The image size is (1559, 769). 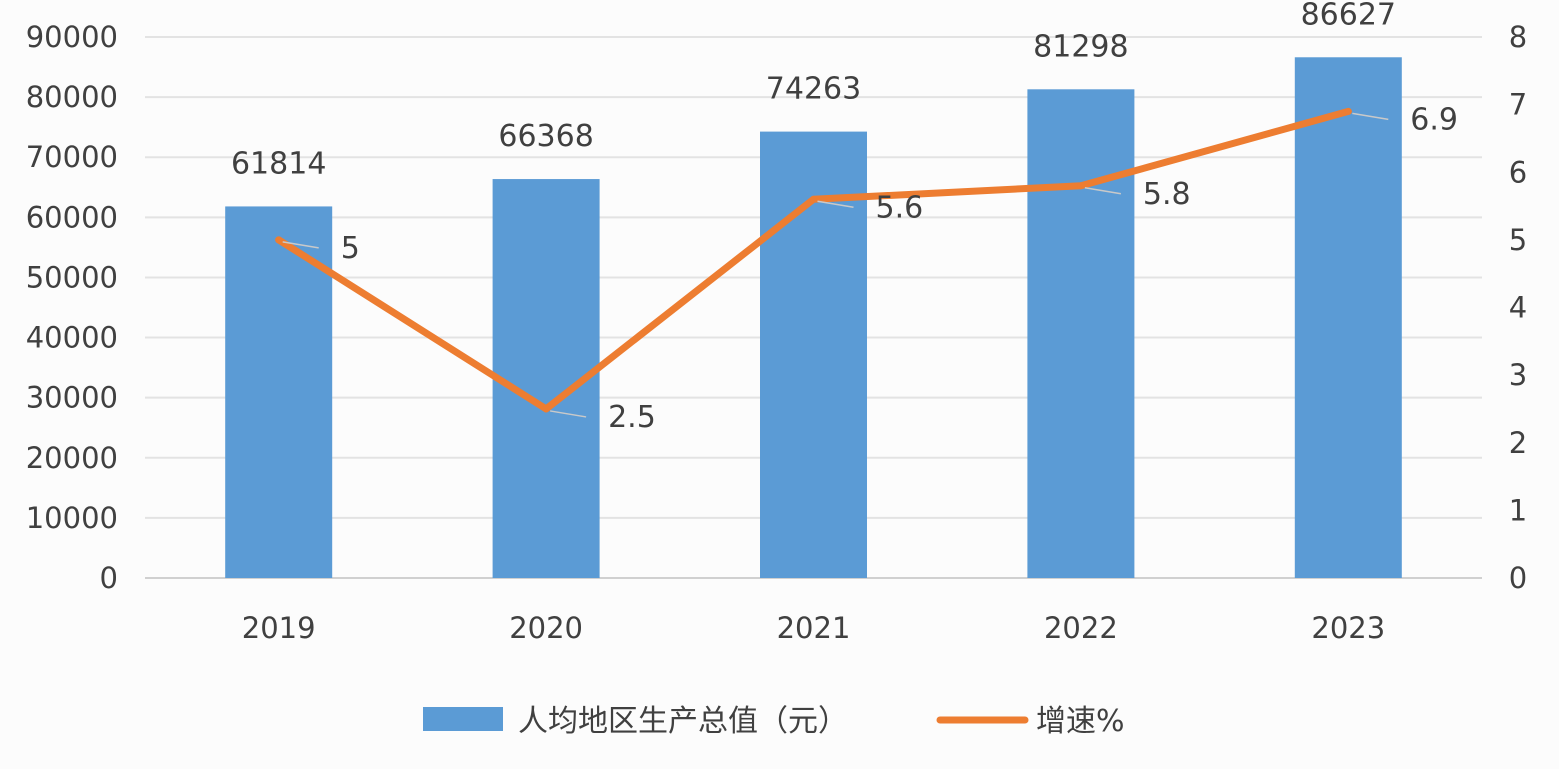 I want to click on left-axis-tick-label: 80000, so click(x=72, y=97).